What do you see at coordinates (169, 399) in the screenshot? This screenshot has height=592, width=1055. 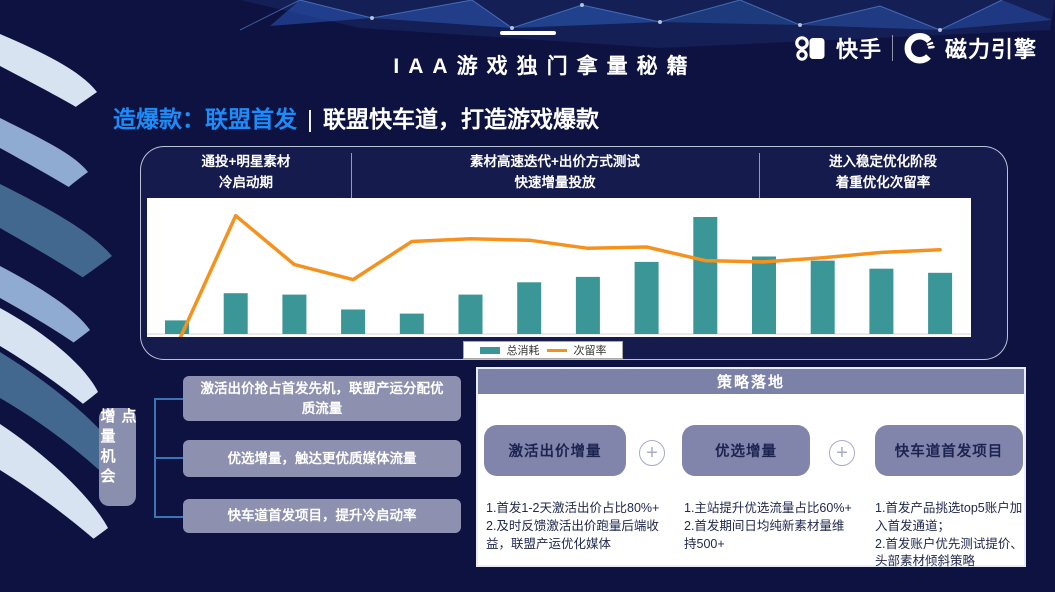 I see `bracket-stub-top` at bounding box center [169, 399].